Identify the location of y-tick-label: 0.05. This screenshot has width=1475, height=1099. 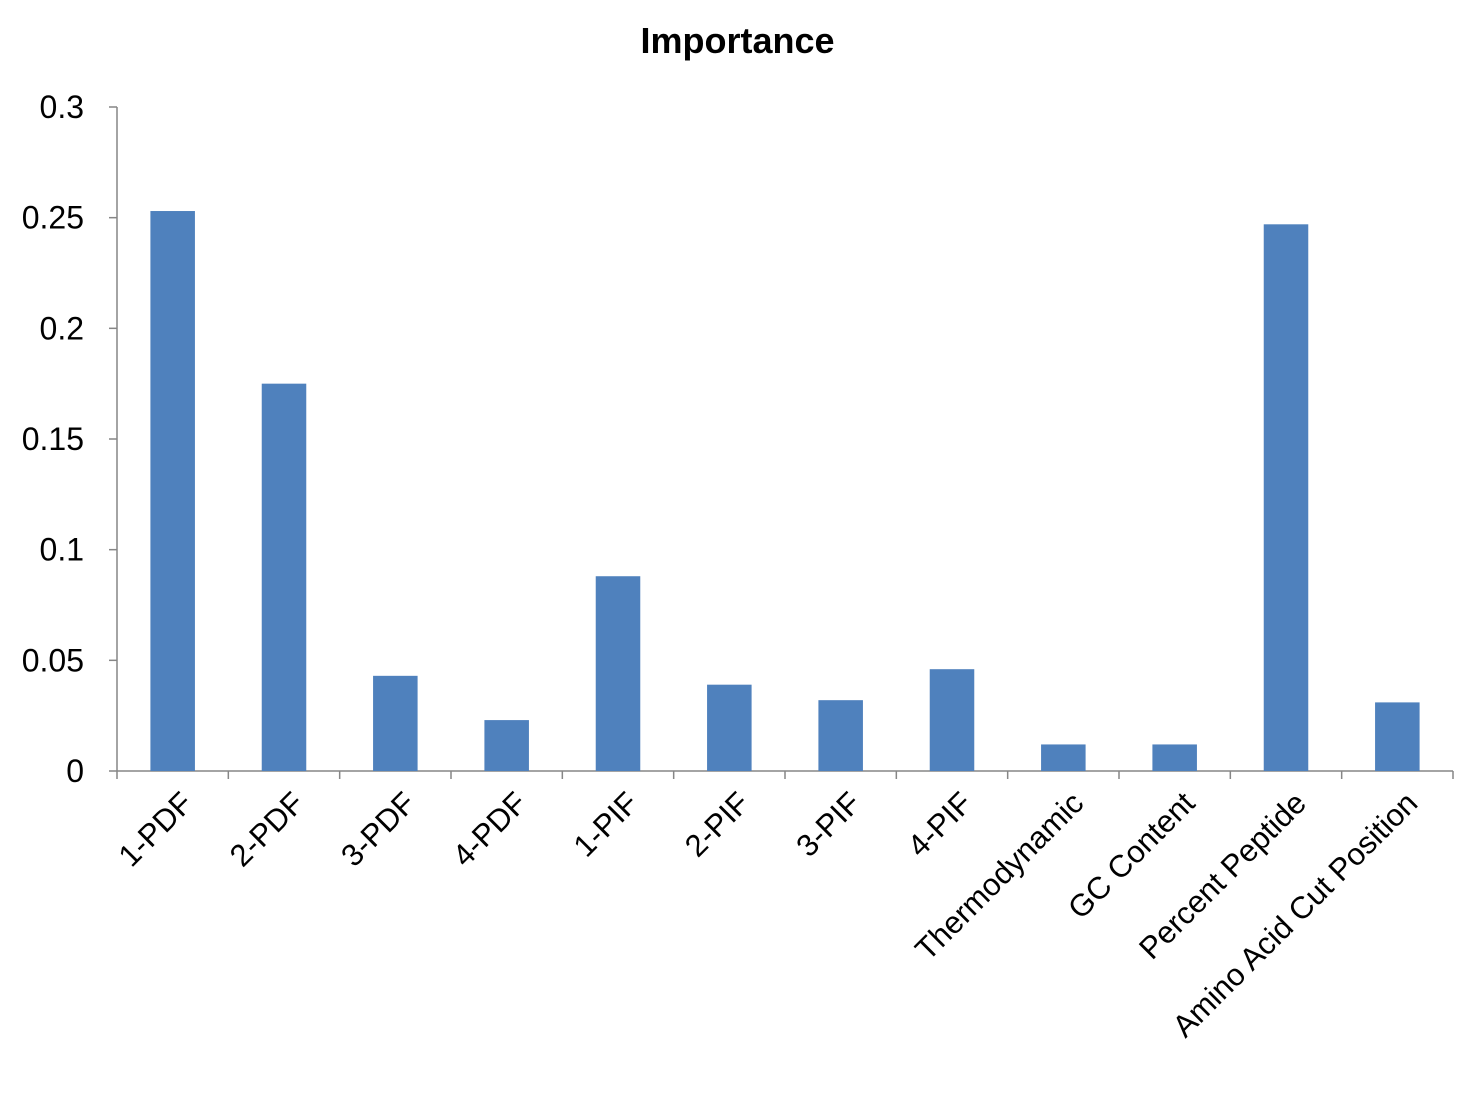
(53, 660).